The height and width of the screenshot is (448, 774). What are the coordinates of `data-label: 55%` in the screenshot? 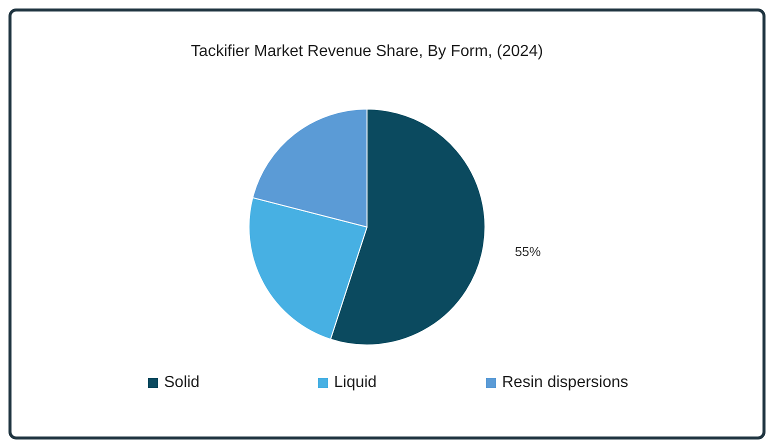 It's located at (528, 251).